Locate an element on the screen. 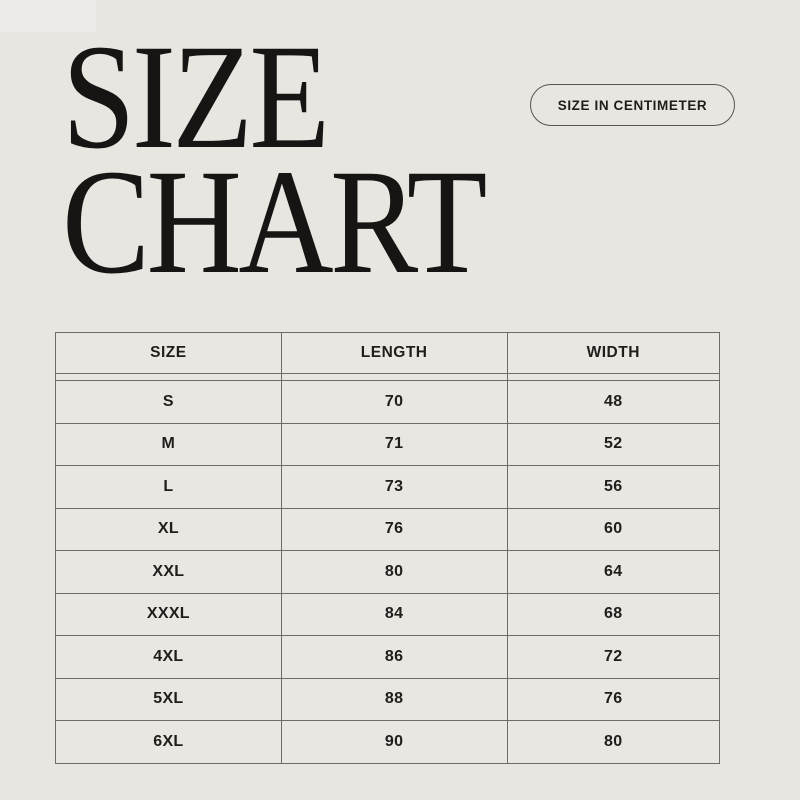 This screenshot has height=800, width=800. unit-badge: SIZE IN CENTIMETER is located at coordinates (632, 105).